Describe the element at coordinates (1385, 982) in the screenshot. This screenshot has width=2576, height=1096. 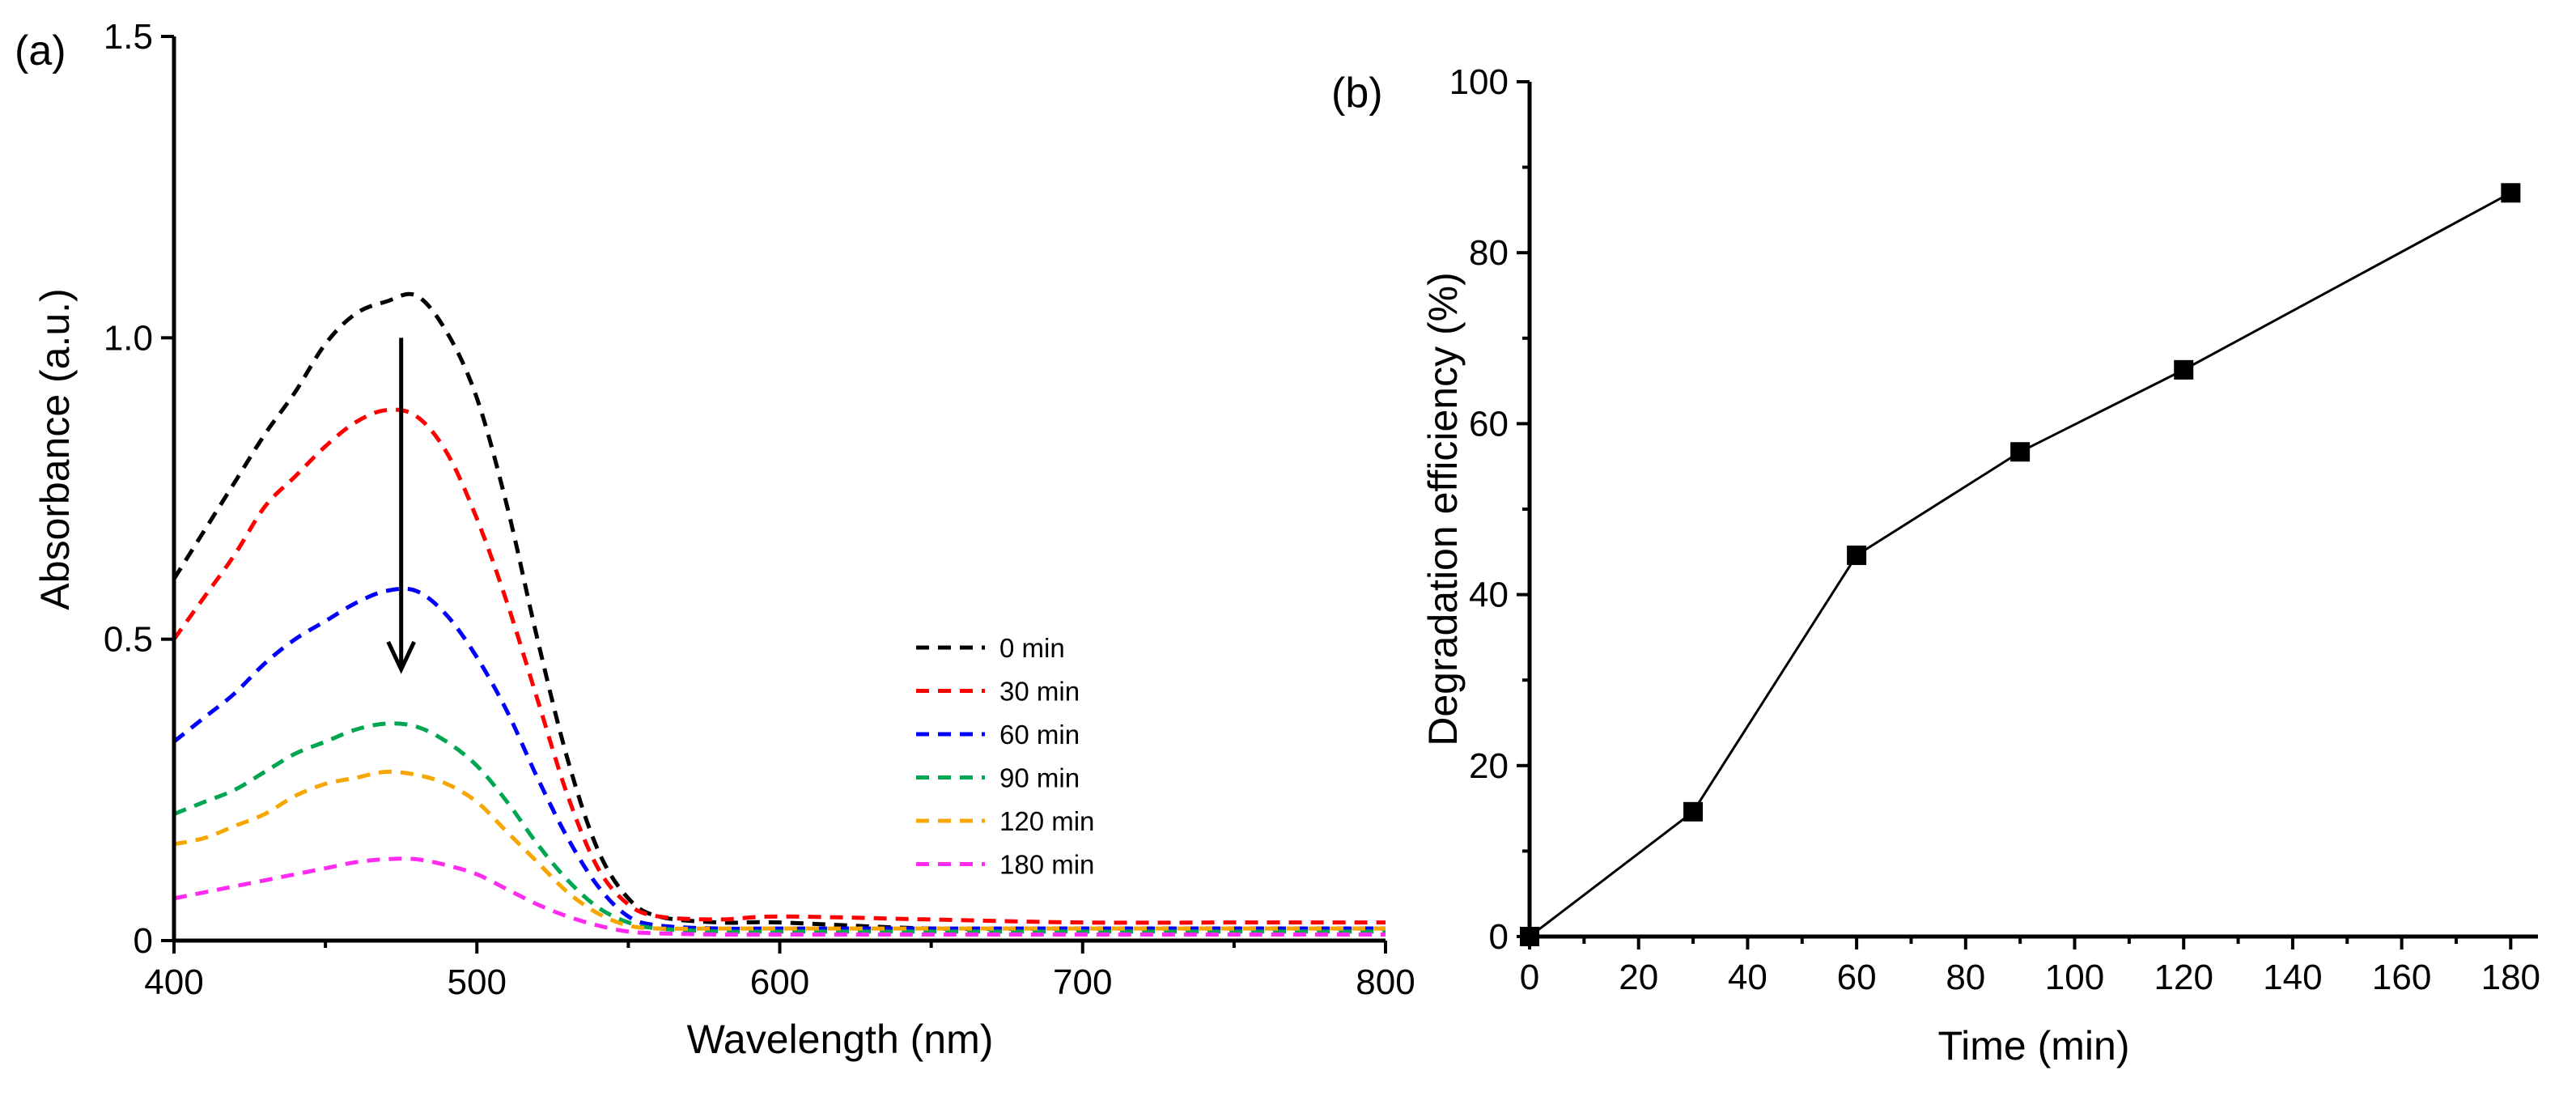
I see `x-tick-label: 800` at that location.